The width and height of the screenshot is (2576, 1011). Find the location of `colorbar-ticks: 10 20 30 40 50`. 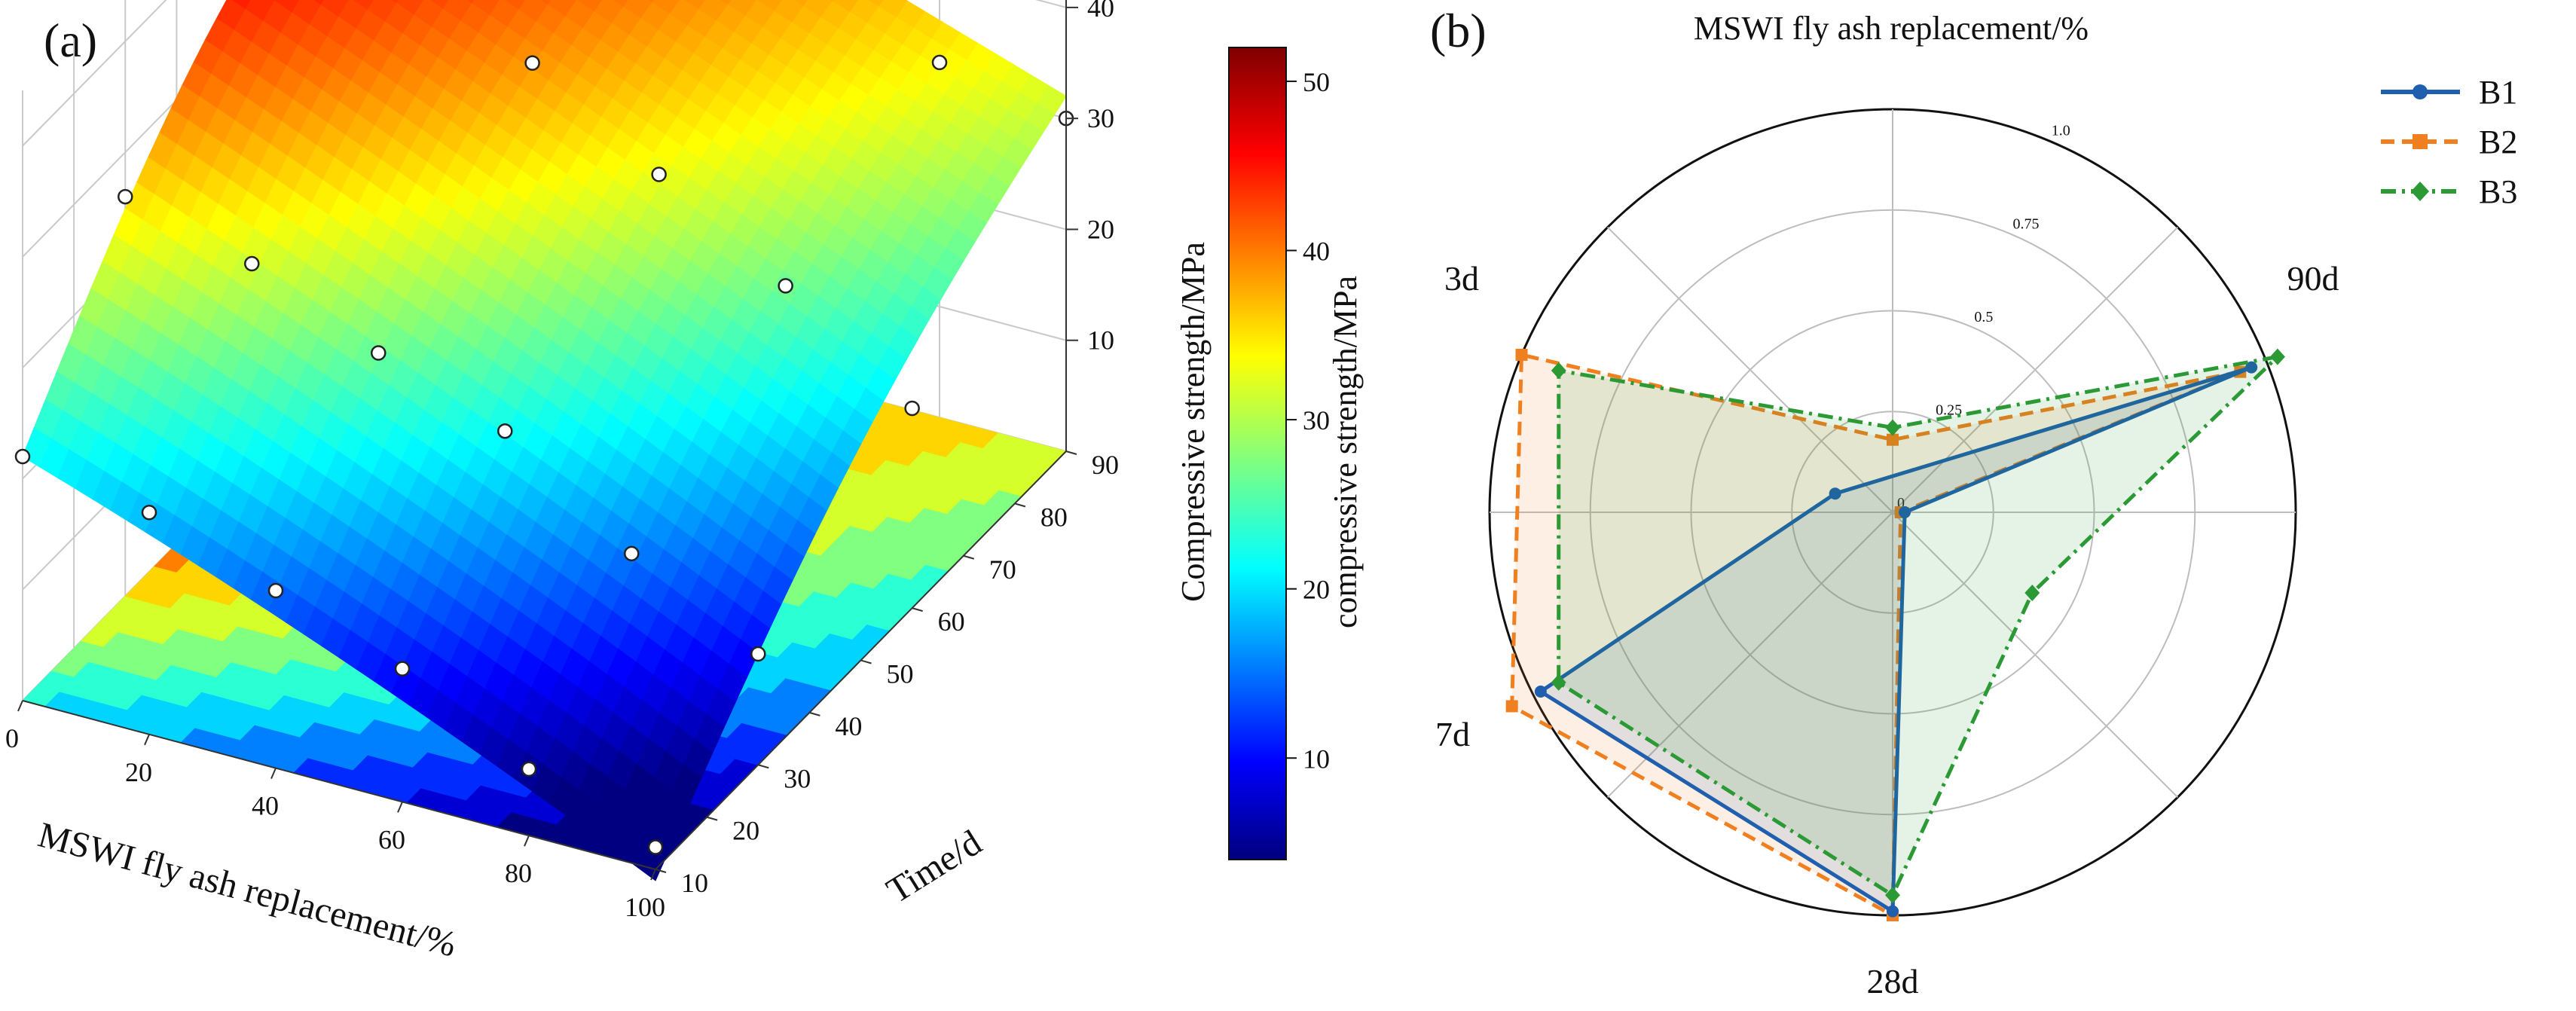

colorbar-ticks: 10 20 30 40 50 is located at coordinates (1308, 420).